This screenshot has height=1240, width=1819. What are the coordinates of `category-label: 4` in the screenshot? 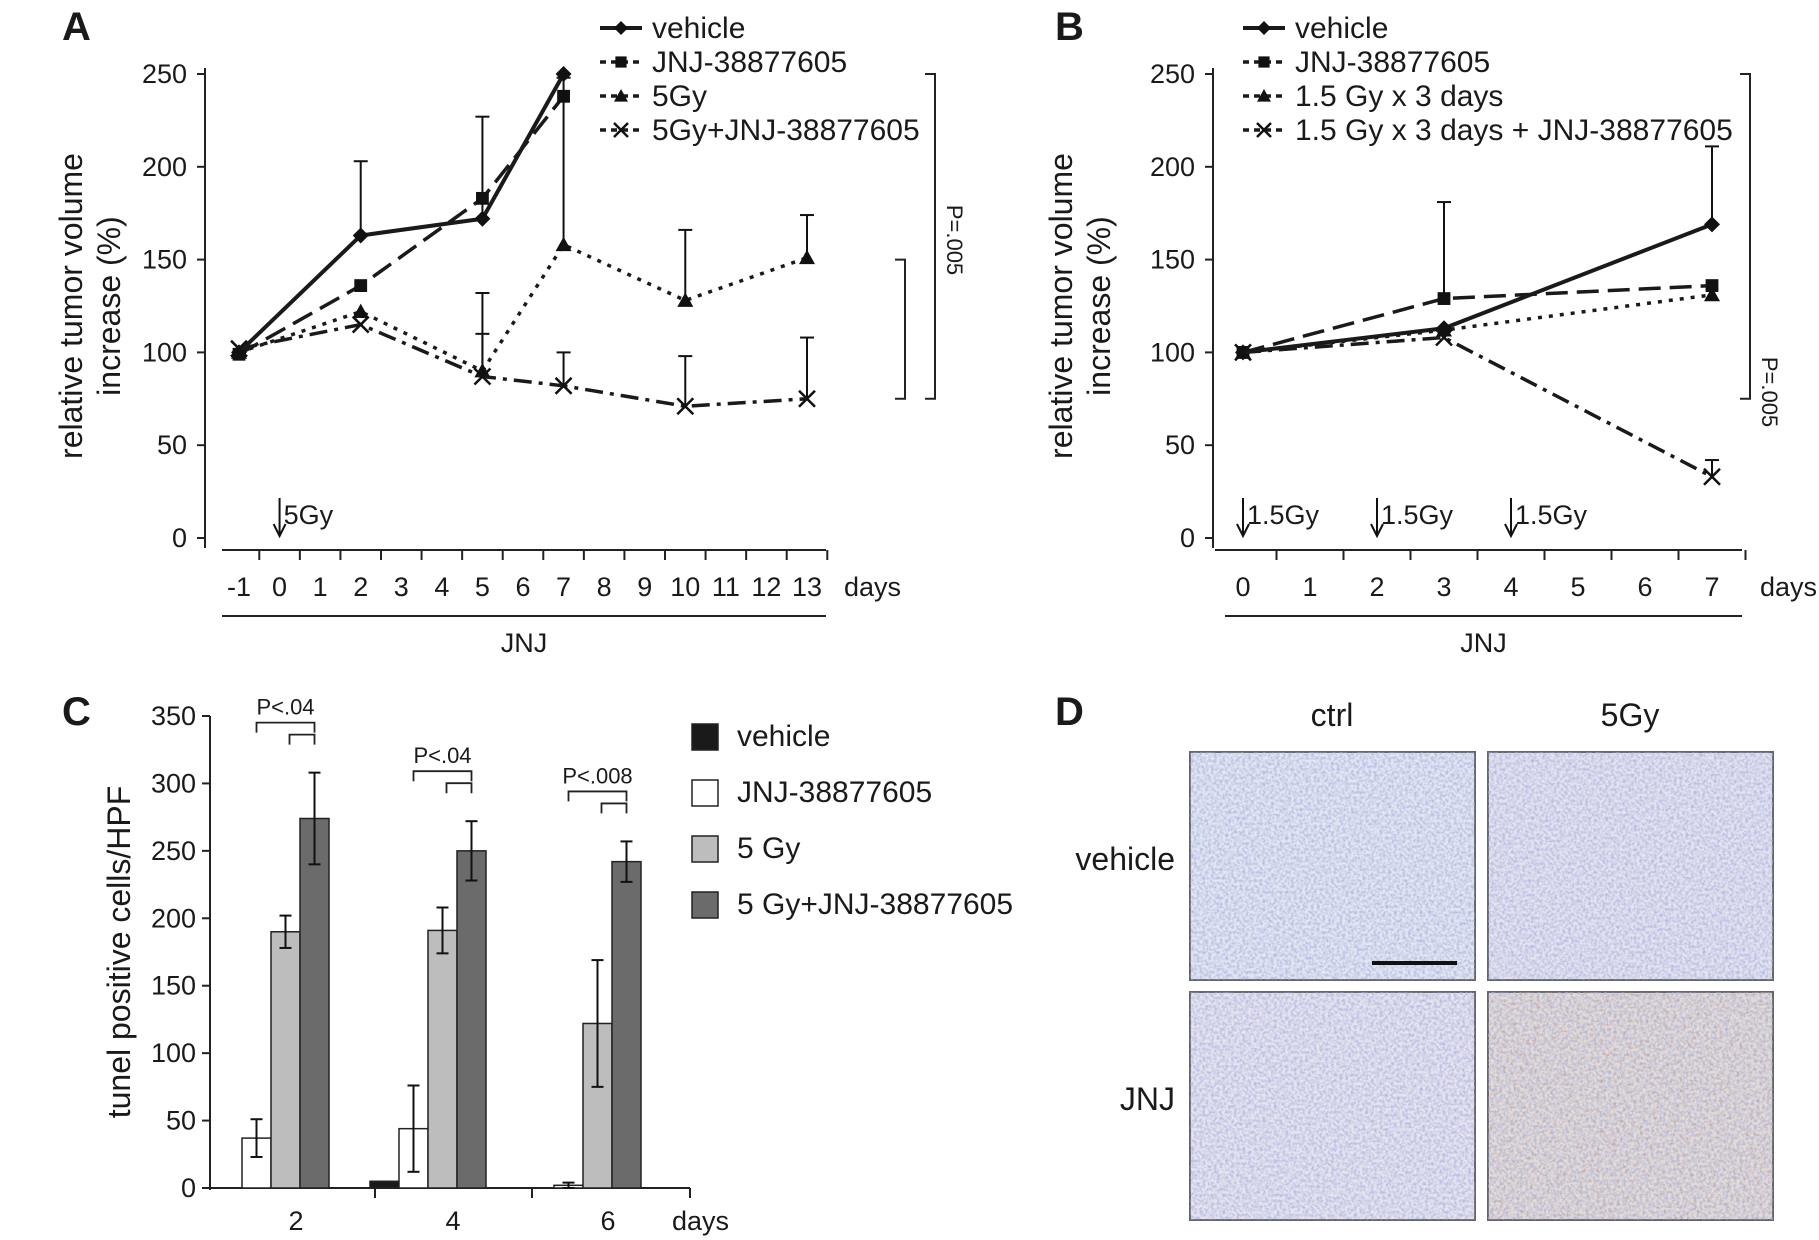 It's located at (452, 1221).